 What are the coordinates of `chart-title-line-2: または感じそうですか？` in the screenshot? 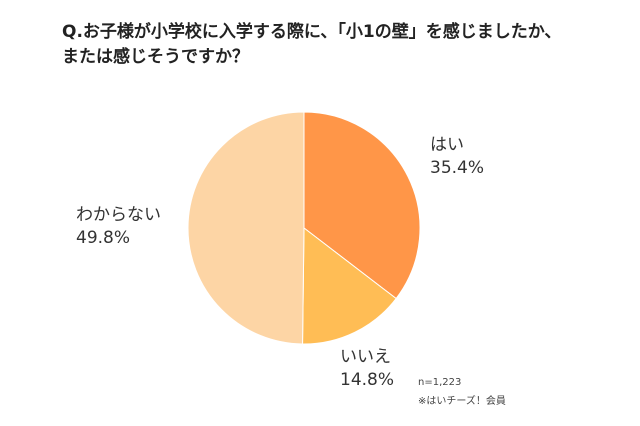 It's located at (155, 57).